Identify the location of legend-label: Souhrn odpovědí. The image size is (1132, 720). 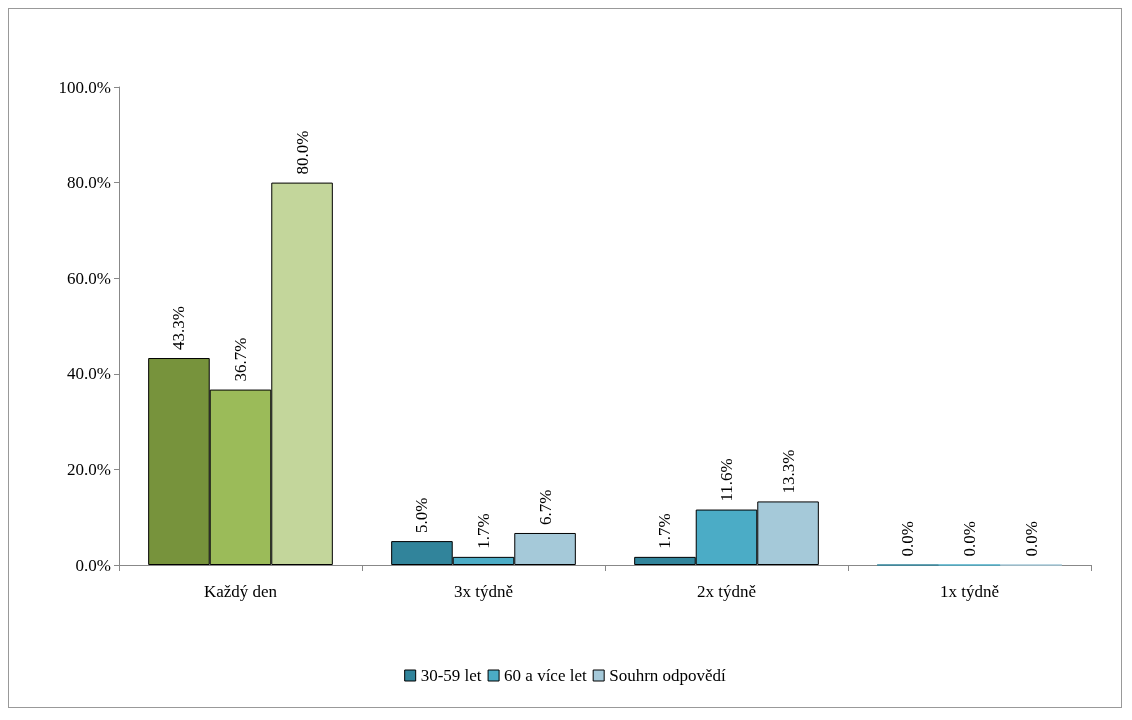
(668, 675).